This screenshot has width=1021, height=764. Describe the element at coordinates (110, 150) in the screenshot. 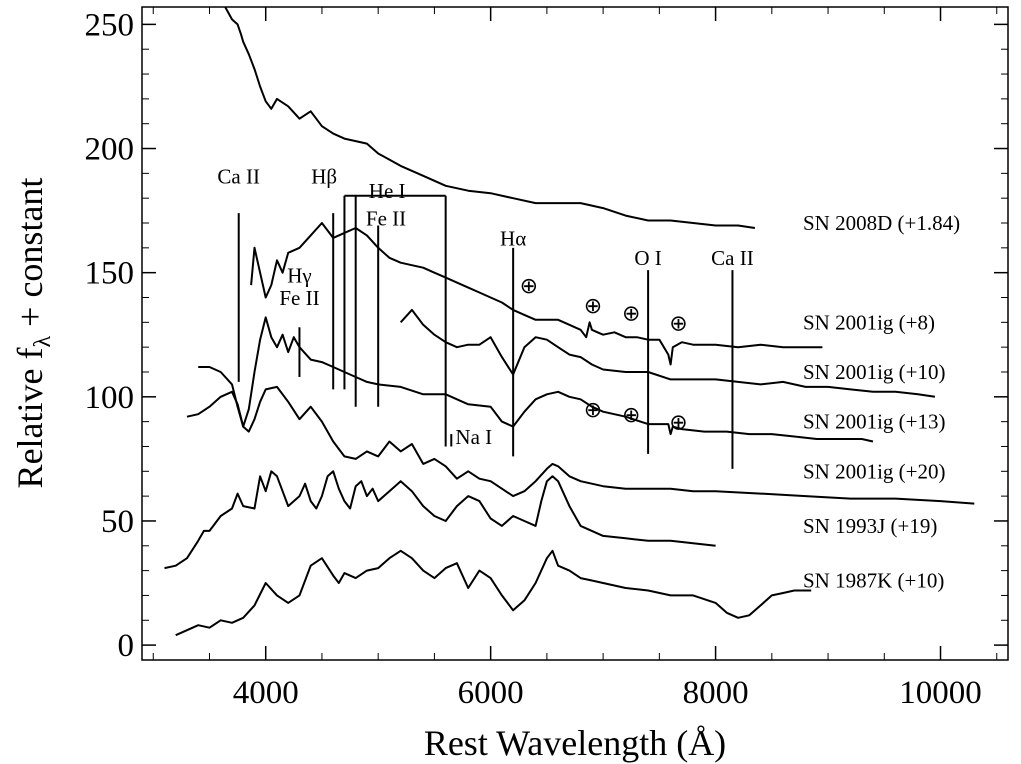

I see `y-tick-label: 200` at that location.